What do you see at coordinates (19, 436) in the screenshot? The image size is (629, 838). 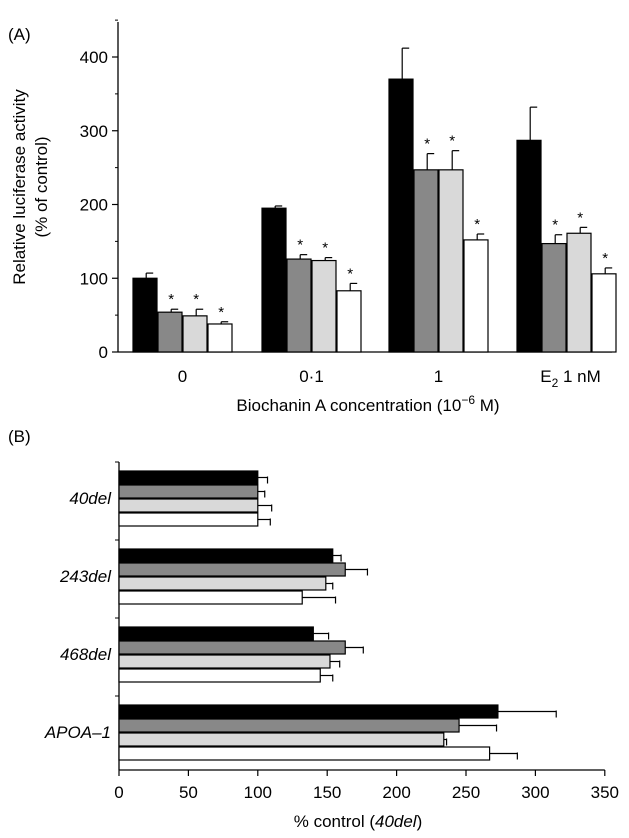 I see `panel-label-b: (B)` at bounding box center [19, 436].